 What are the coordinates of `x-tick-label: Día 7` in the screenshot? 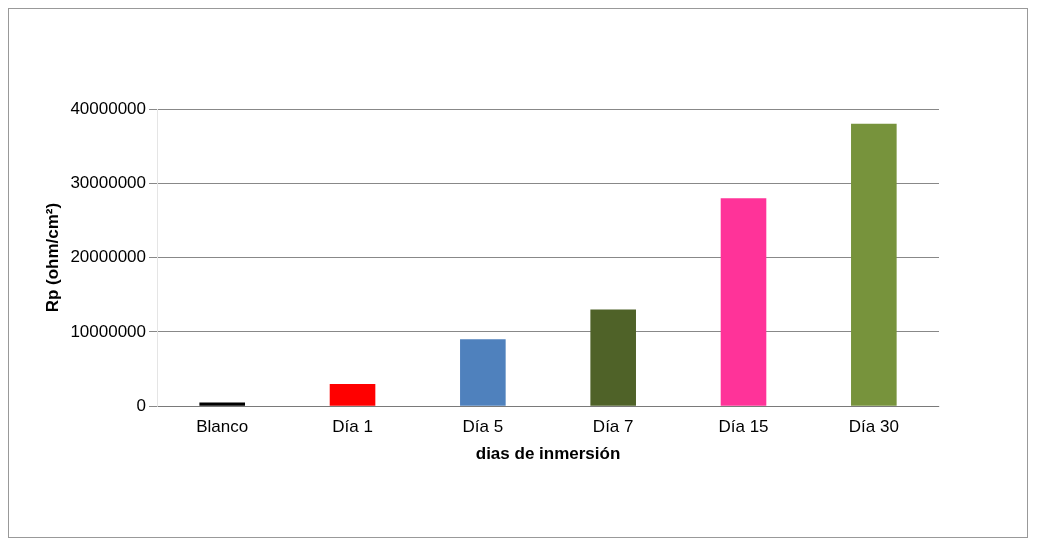 It's located at (613, 427).